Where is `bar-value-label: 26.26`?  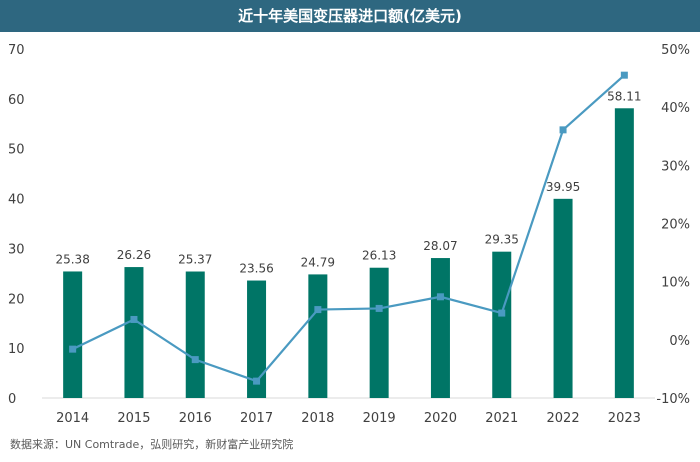
bar-value-label: 26.26 is located at coordinates (134, 255).